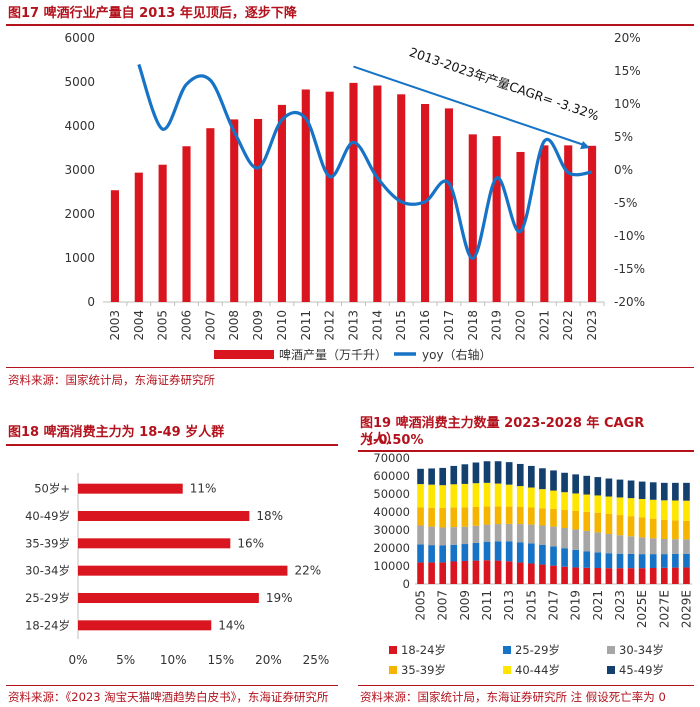 Image resolution: width=700 pixels, height=707 pixels. What do you see at coordinates (629, 269) in the screenshot?
I see `y-right-tick-label: -15%` at bounding box center [629, 269].